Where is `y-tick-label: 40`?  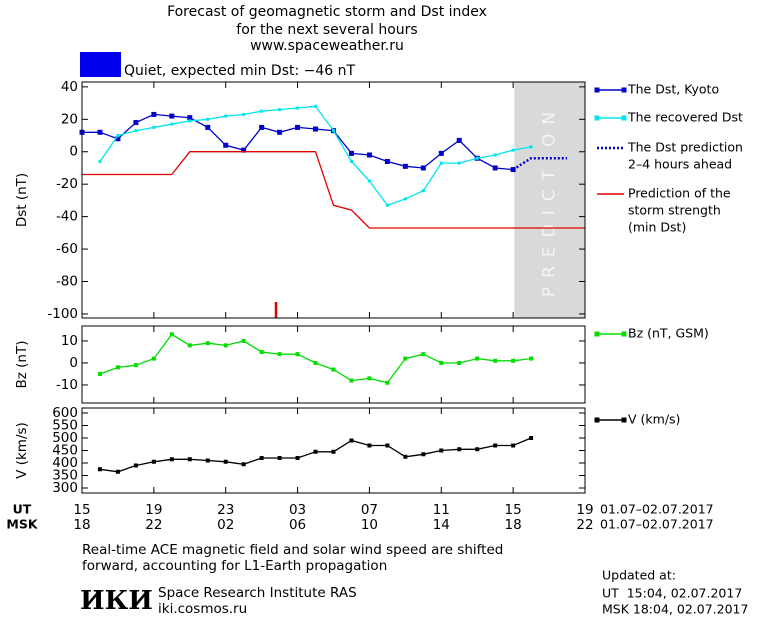 y-tick-label: 40 is located at coordinates (69, 87).